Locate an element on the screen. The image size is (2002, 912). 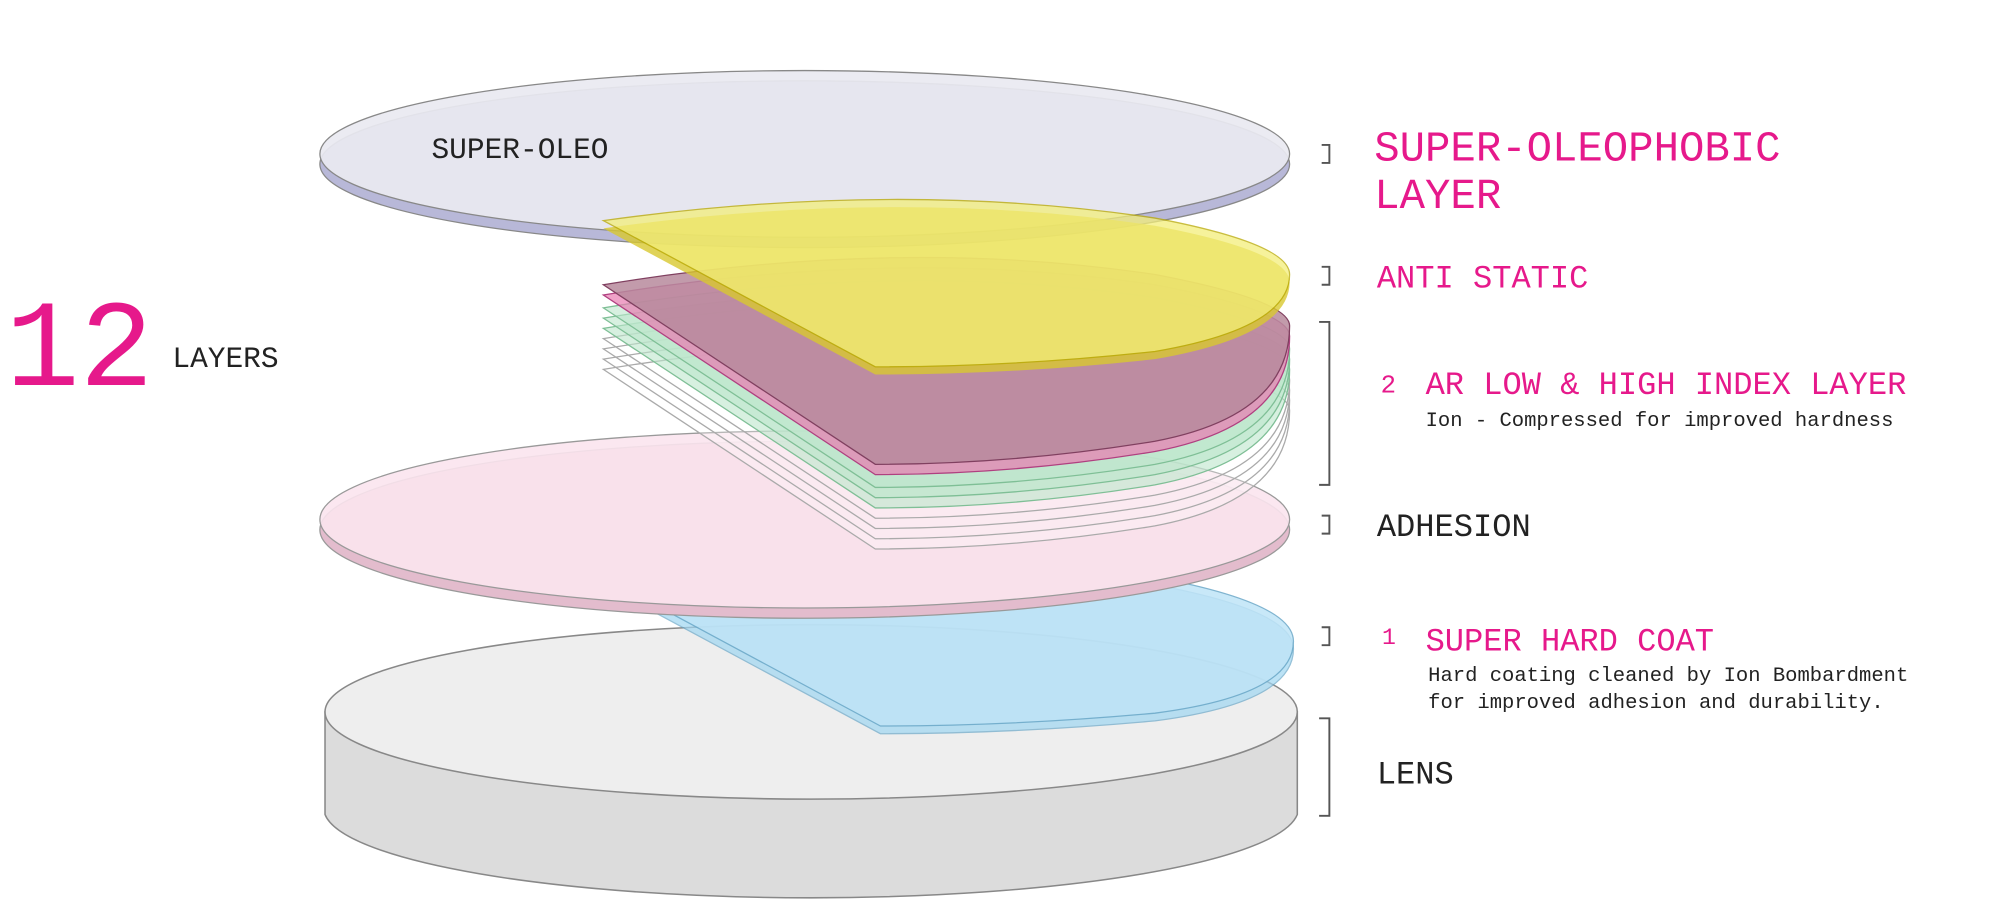
layer-count: 12 is located at coordinates (80, 352).